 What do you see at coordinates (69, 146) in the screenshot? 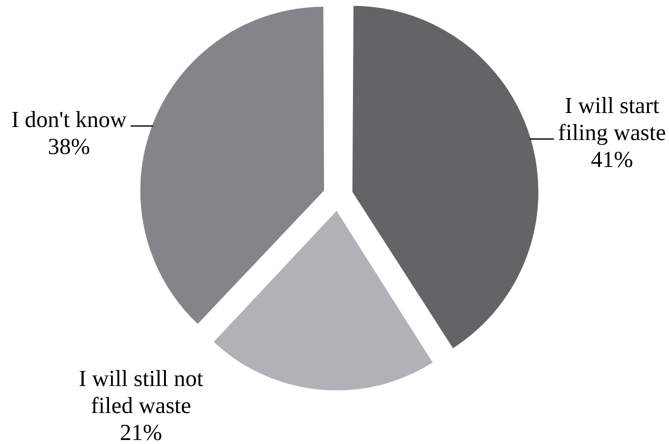
I see `data-label: 38%` at bounding box center [69, 146].